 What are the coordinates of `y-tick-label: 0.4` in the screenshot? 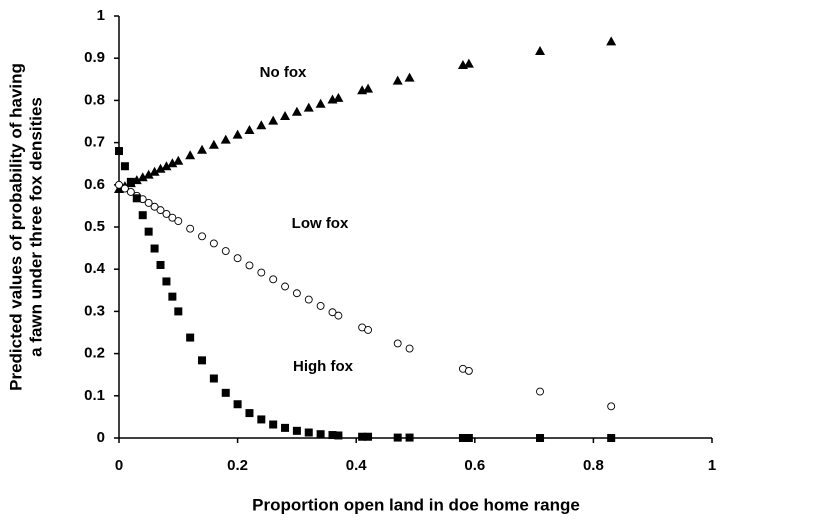 It's located at (95, 268).